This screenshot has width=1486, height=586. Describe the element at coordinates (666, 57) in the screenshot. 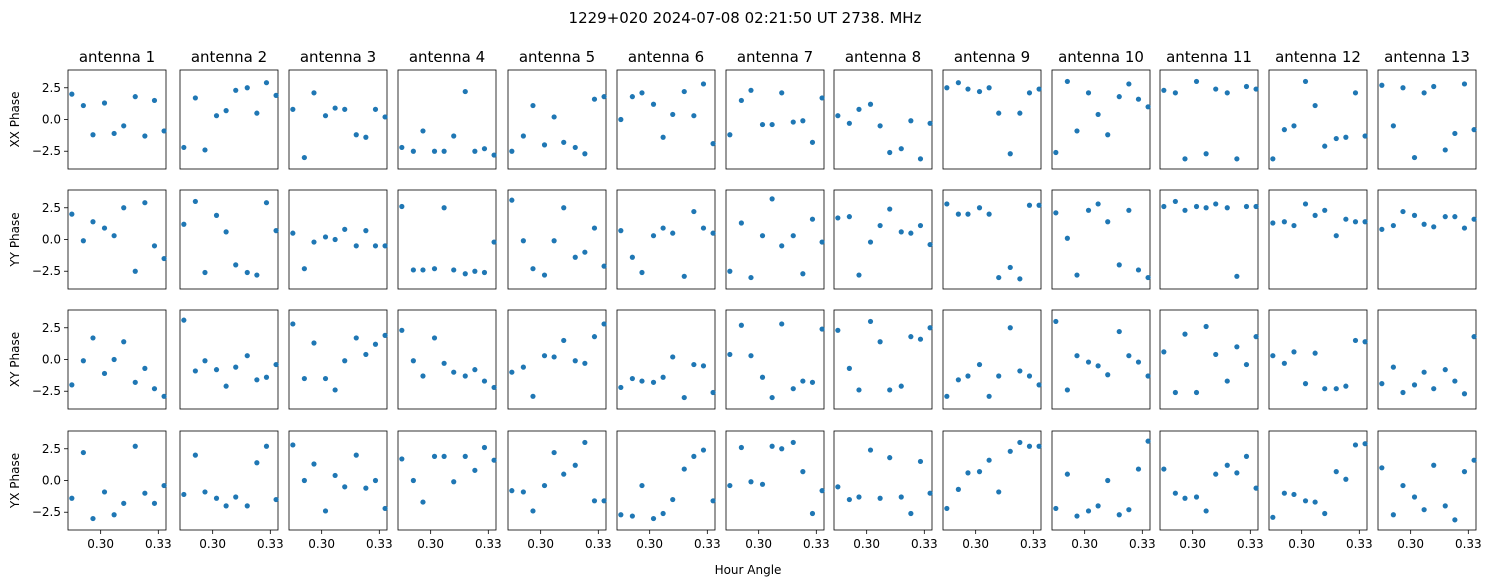

I see `antenna-title: antenna 6` at that location.